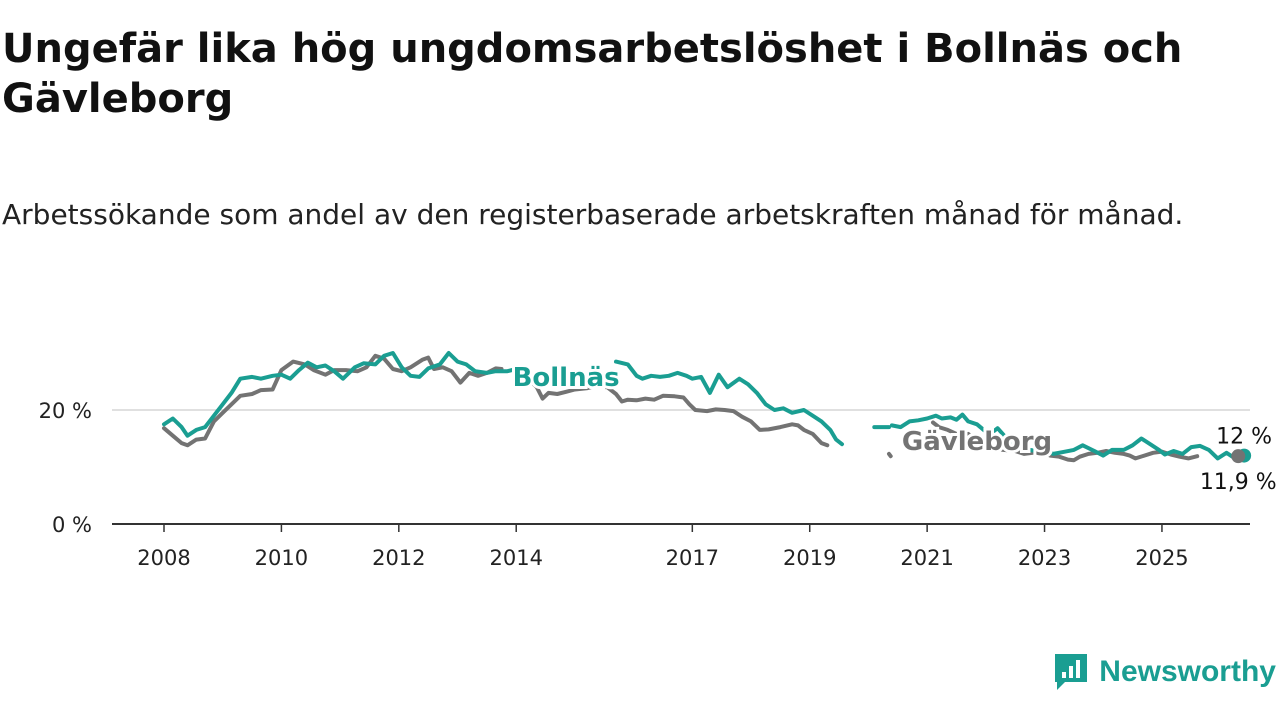 Image resolution: width=1280 pixels, height=720 pixels. I want to click on x-tick-label: 2012, so click(398, 558).